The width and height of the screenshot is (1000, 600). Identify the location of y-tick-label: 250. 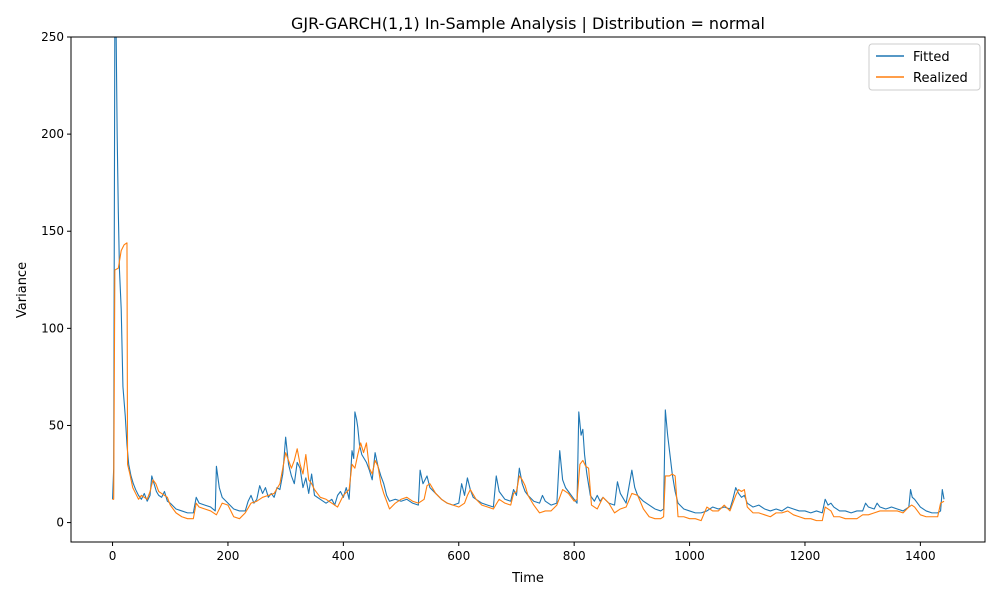
(52, 37).